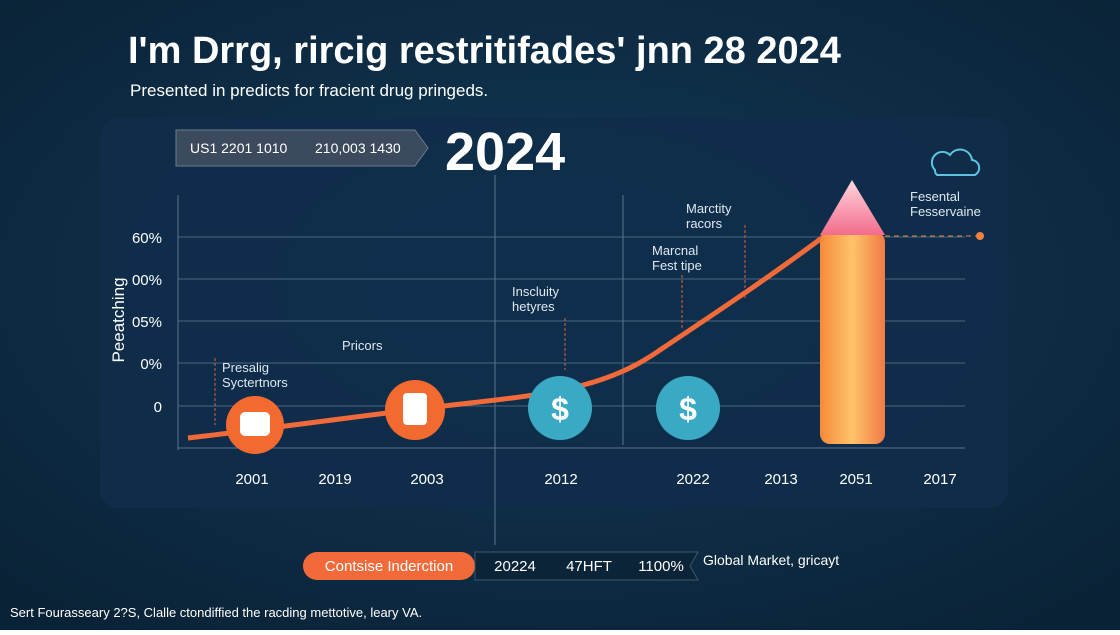  I want to click on annotation: Marctity, so click(709, 208).